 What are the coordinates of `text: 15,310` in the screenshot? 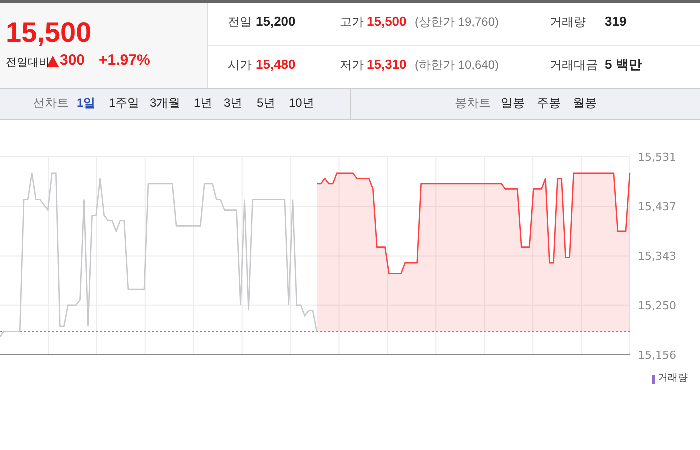 It's located at (387, 64).